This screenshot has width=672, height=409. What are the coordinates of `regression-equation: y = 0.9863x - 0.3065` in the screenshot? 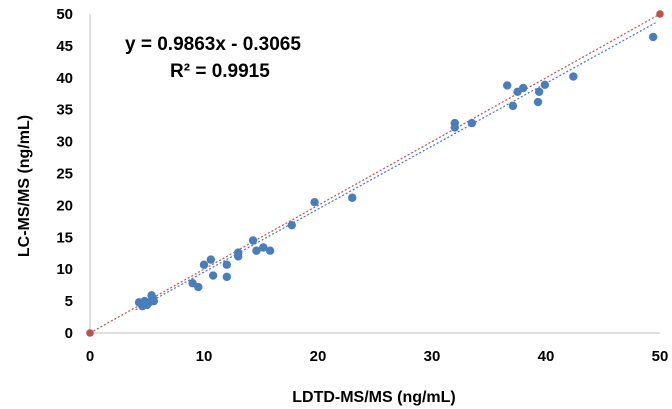 It's located at (213, 44).